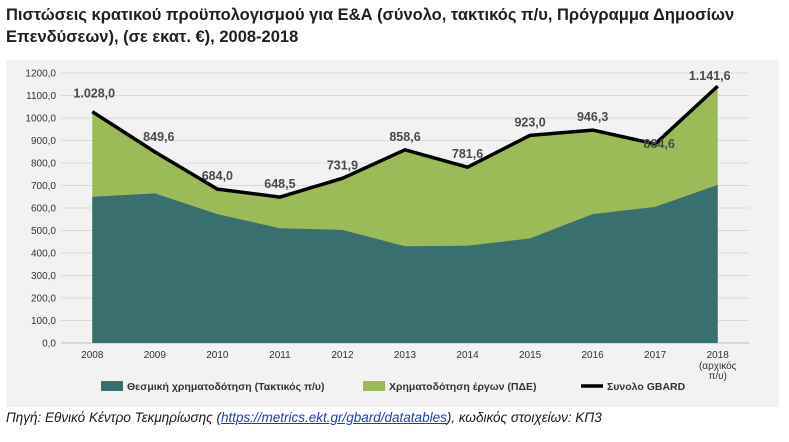 Image resolution: width=789 pixels, height=442 pixels. Describe the element at coordinates (655, 355) in the screenshot. I see `x-tick-label: 2017` at that location.